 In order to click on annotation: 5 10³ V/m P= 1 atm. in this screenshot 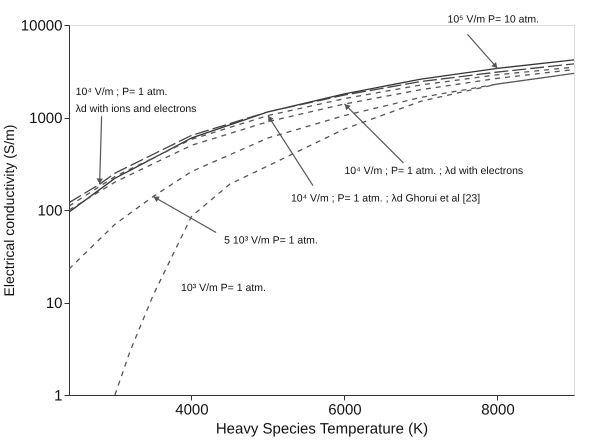, I will do `click(271, 240)`.